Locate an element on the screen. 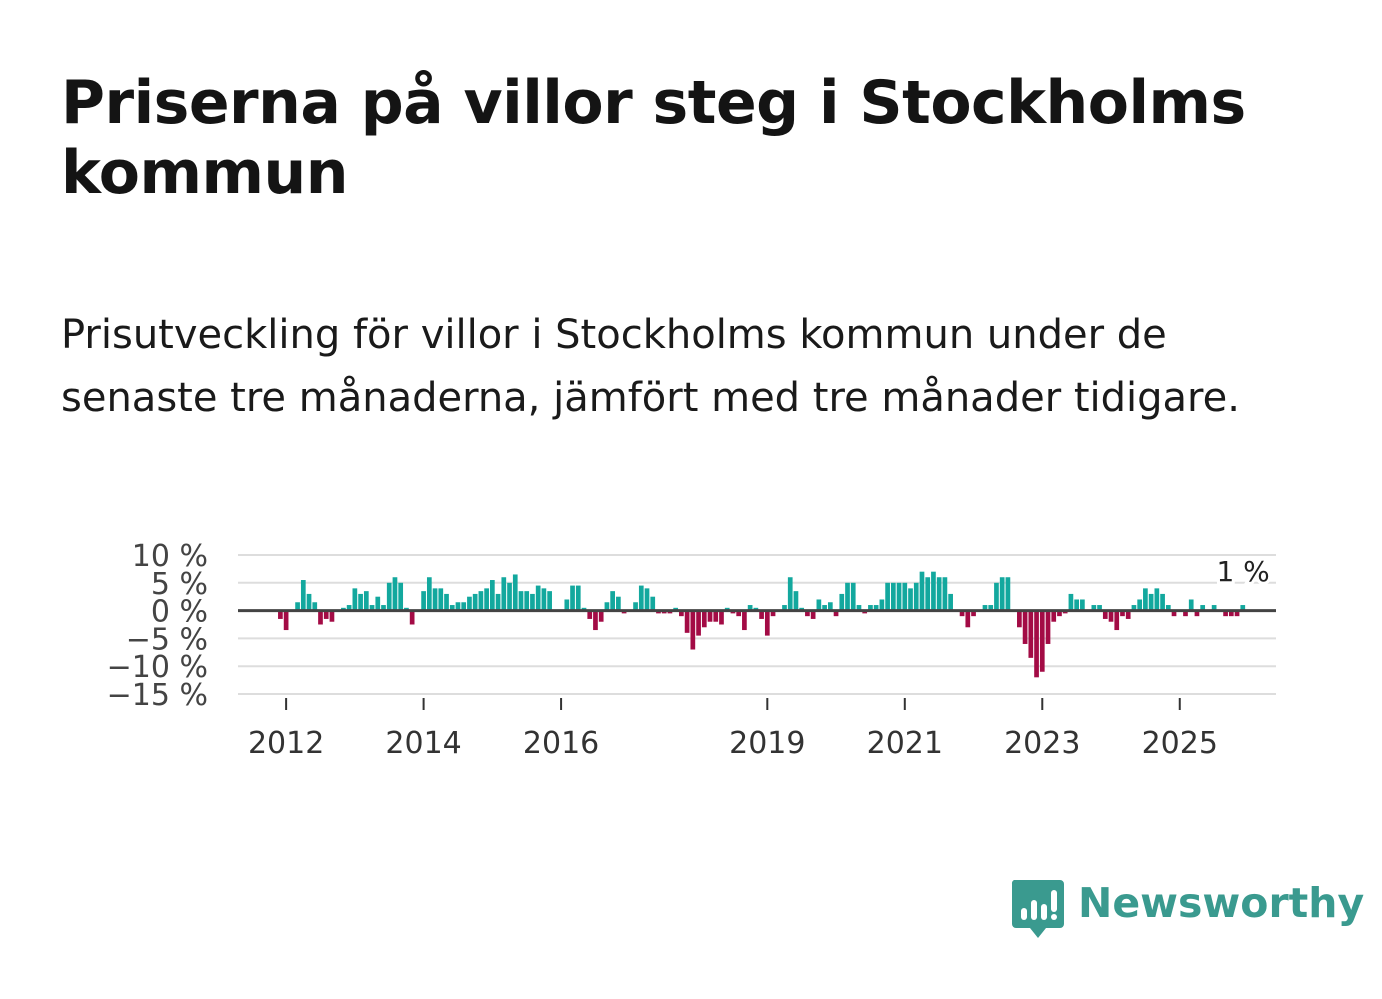  x-tick-label: 2016 is located at coordinates (561, 743).